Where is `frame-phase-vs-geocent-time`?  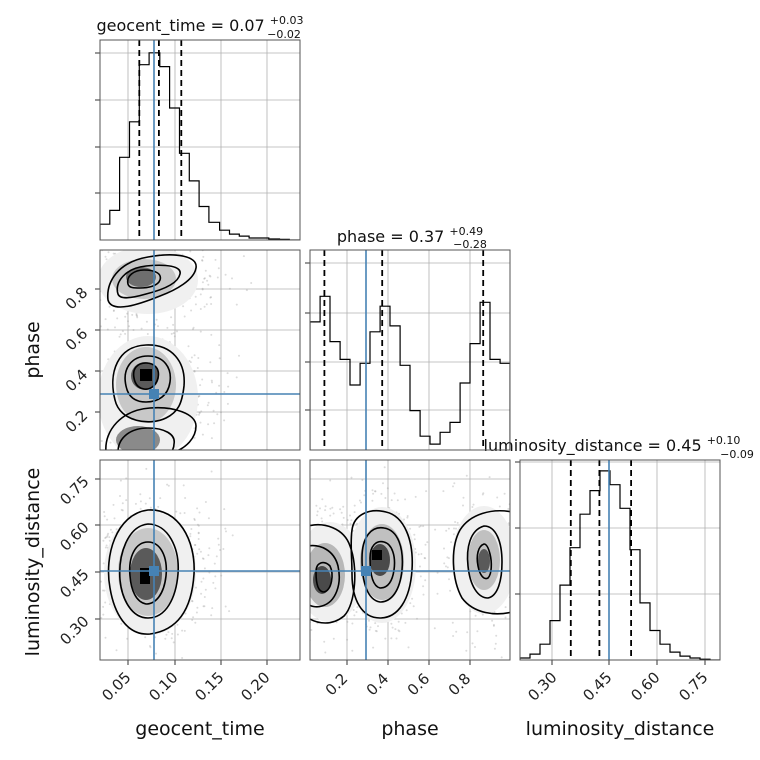
frame-phase-vs-geocent-time is located at coordinates (200, 350).